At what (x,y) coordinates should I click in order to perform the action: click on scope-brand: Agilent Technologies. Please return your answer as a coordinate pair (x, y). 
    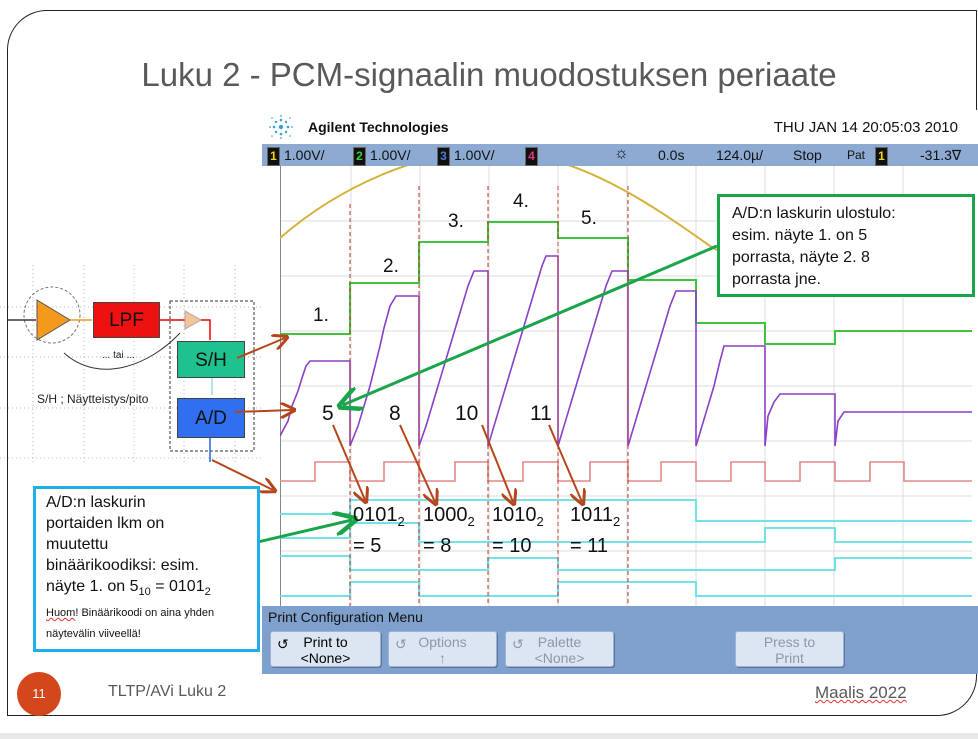
    Looking at the image, I should click on (378, 127).